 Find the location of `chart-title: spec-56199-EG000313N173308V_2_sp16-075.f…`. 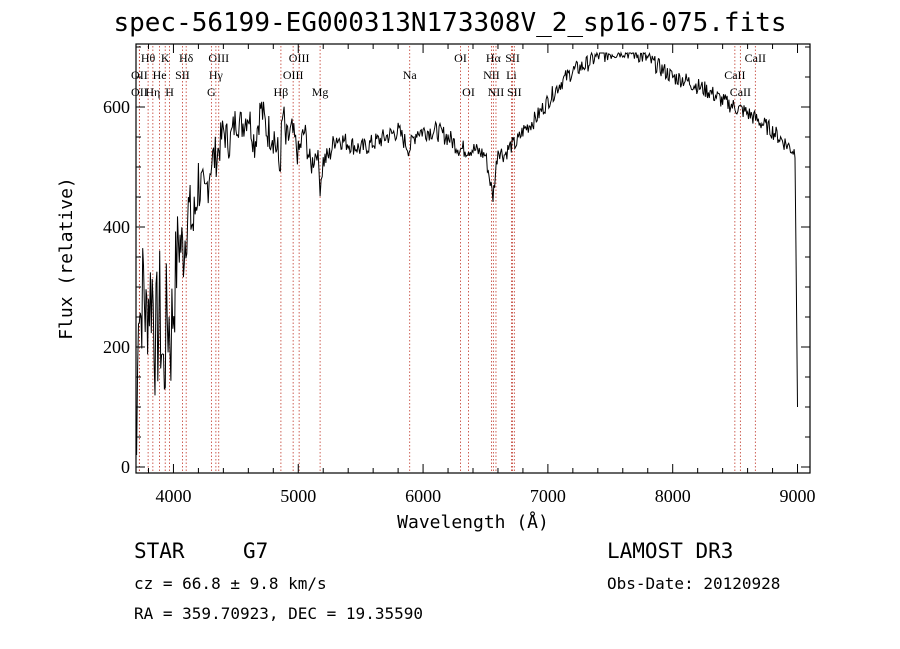

chart-title: spec-56199-EG000313N173308V_2_sp16-075.f… is located at coordinates (450, 23).